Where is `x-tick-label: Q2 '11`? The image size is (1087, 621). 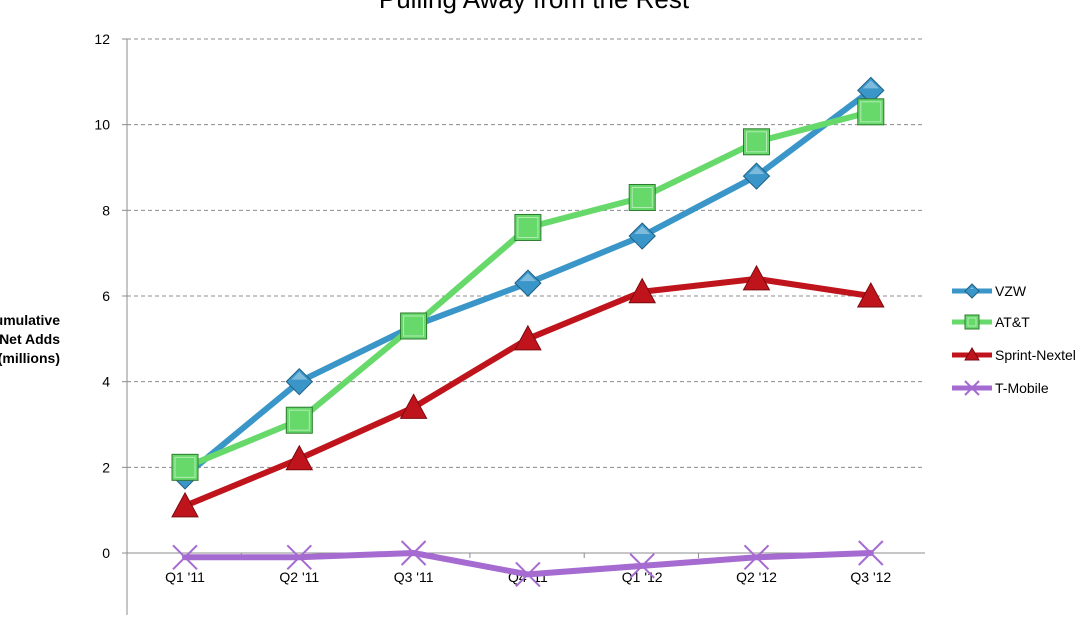 x-tick-label: Q2 '11 is located at coordinates (299, 577).